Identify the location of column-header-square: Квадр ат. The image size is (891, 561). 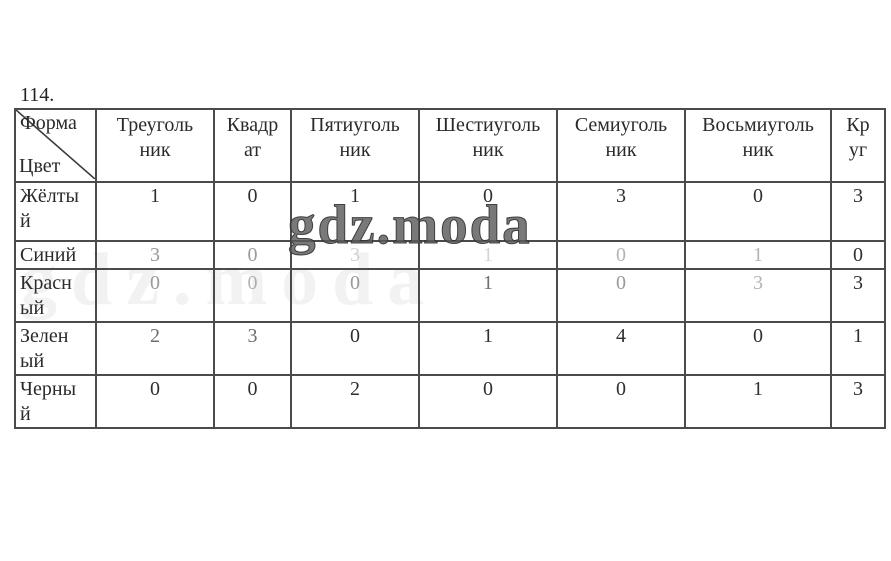
(252, 145).